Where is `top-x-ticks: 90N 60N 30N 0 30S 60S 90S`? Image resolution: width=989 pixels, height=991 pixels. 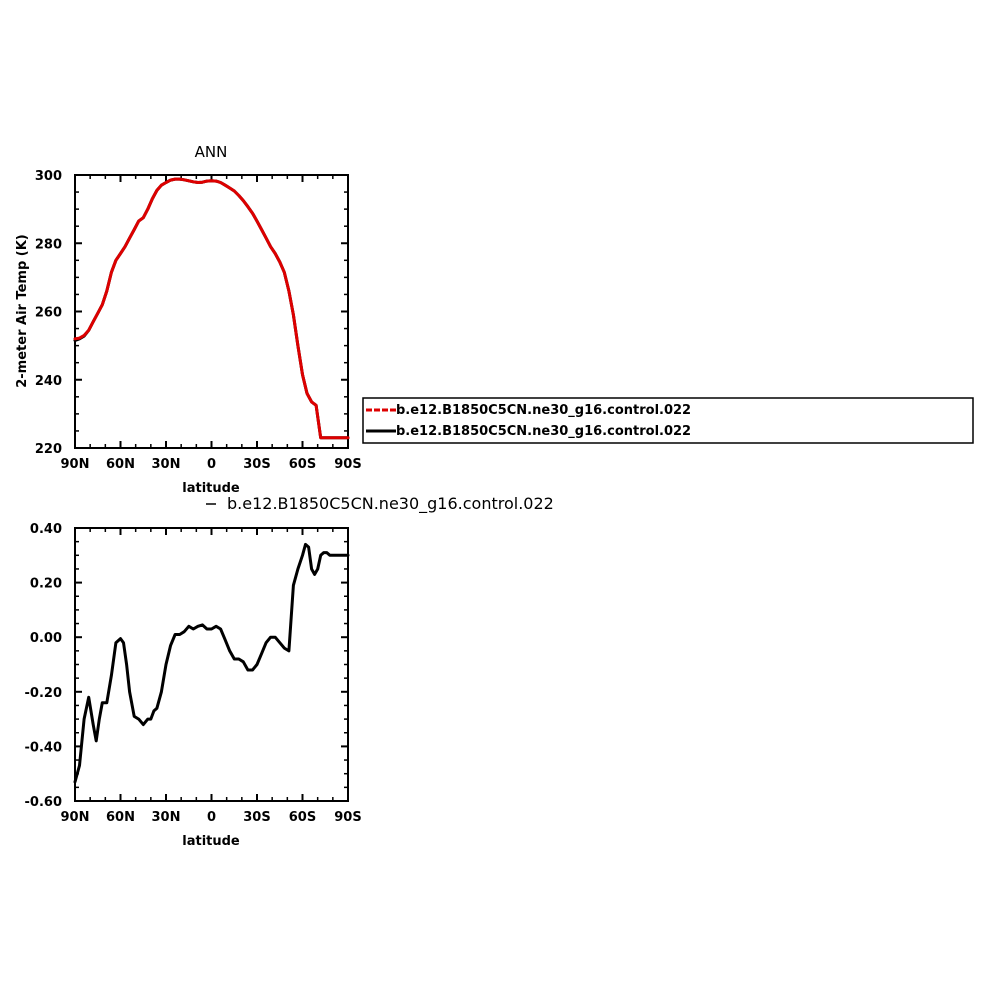 top-x-ticks: 90N 60N 30N 0 30S 60S 90S is located at coordinates (211, 323).